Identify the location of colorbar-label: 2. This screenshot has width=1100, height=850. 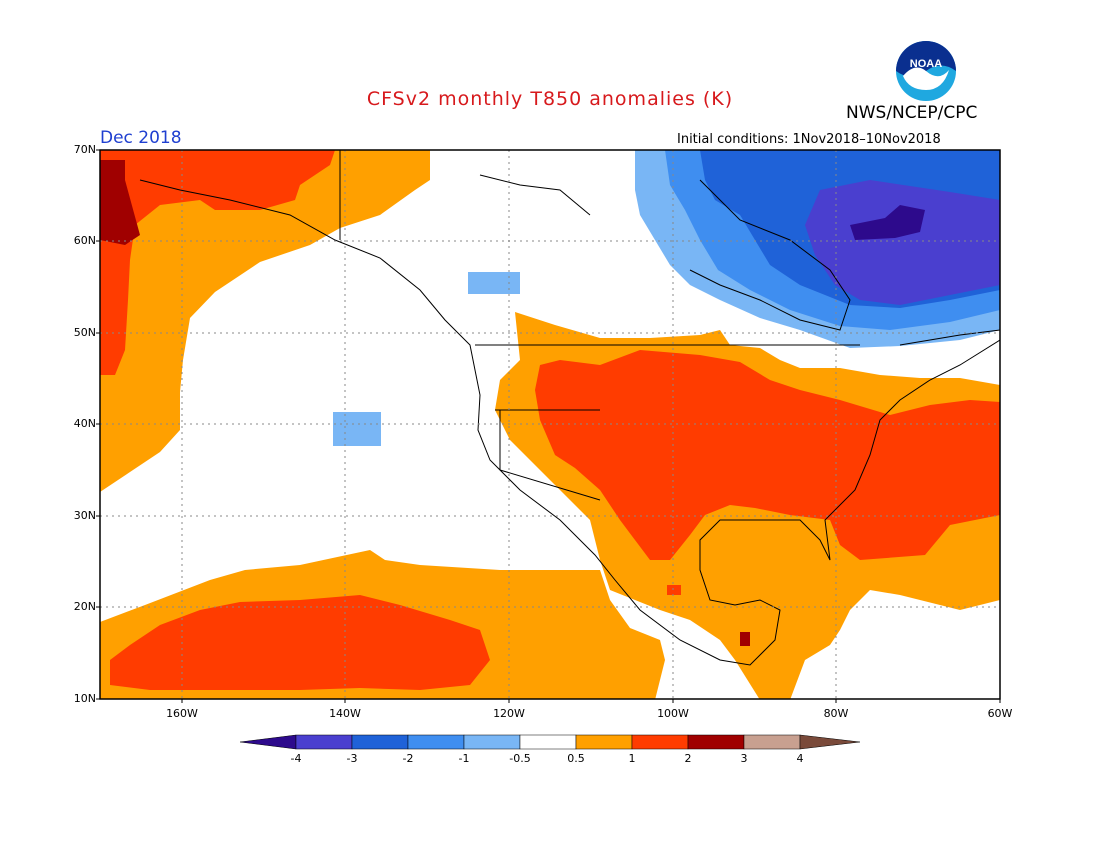
(688, 758).